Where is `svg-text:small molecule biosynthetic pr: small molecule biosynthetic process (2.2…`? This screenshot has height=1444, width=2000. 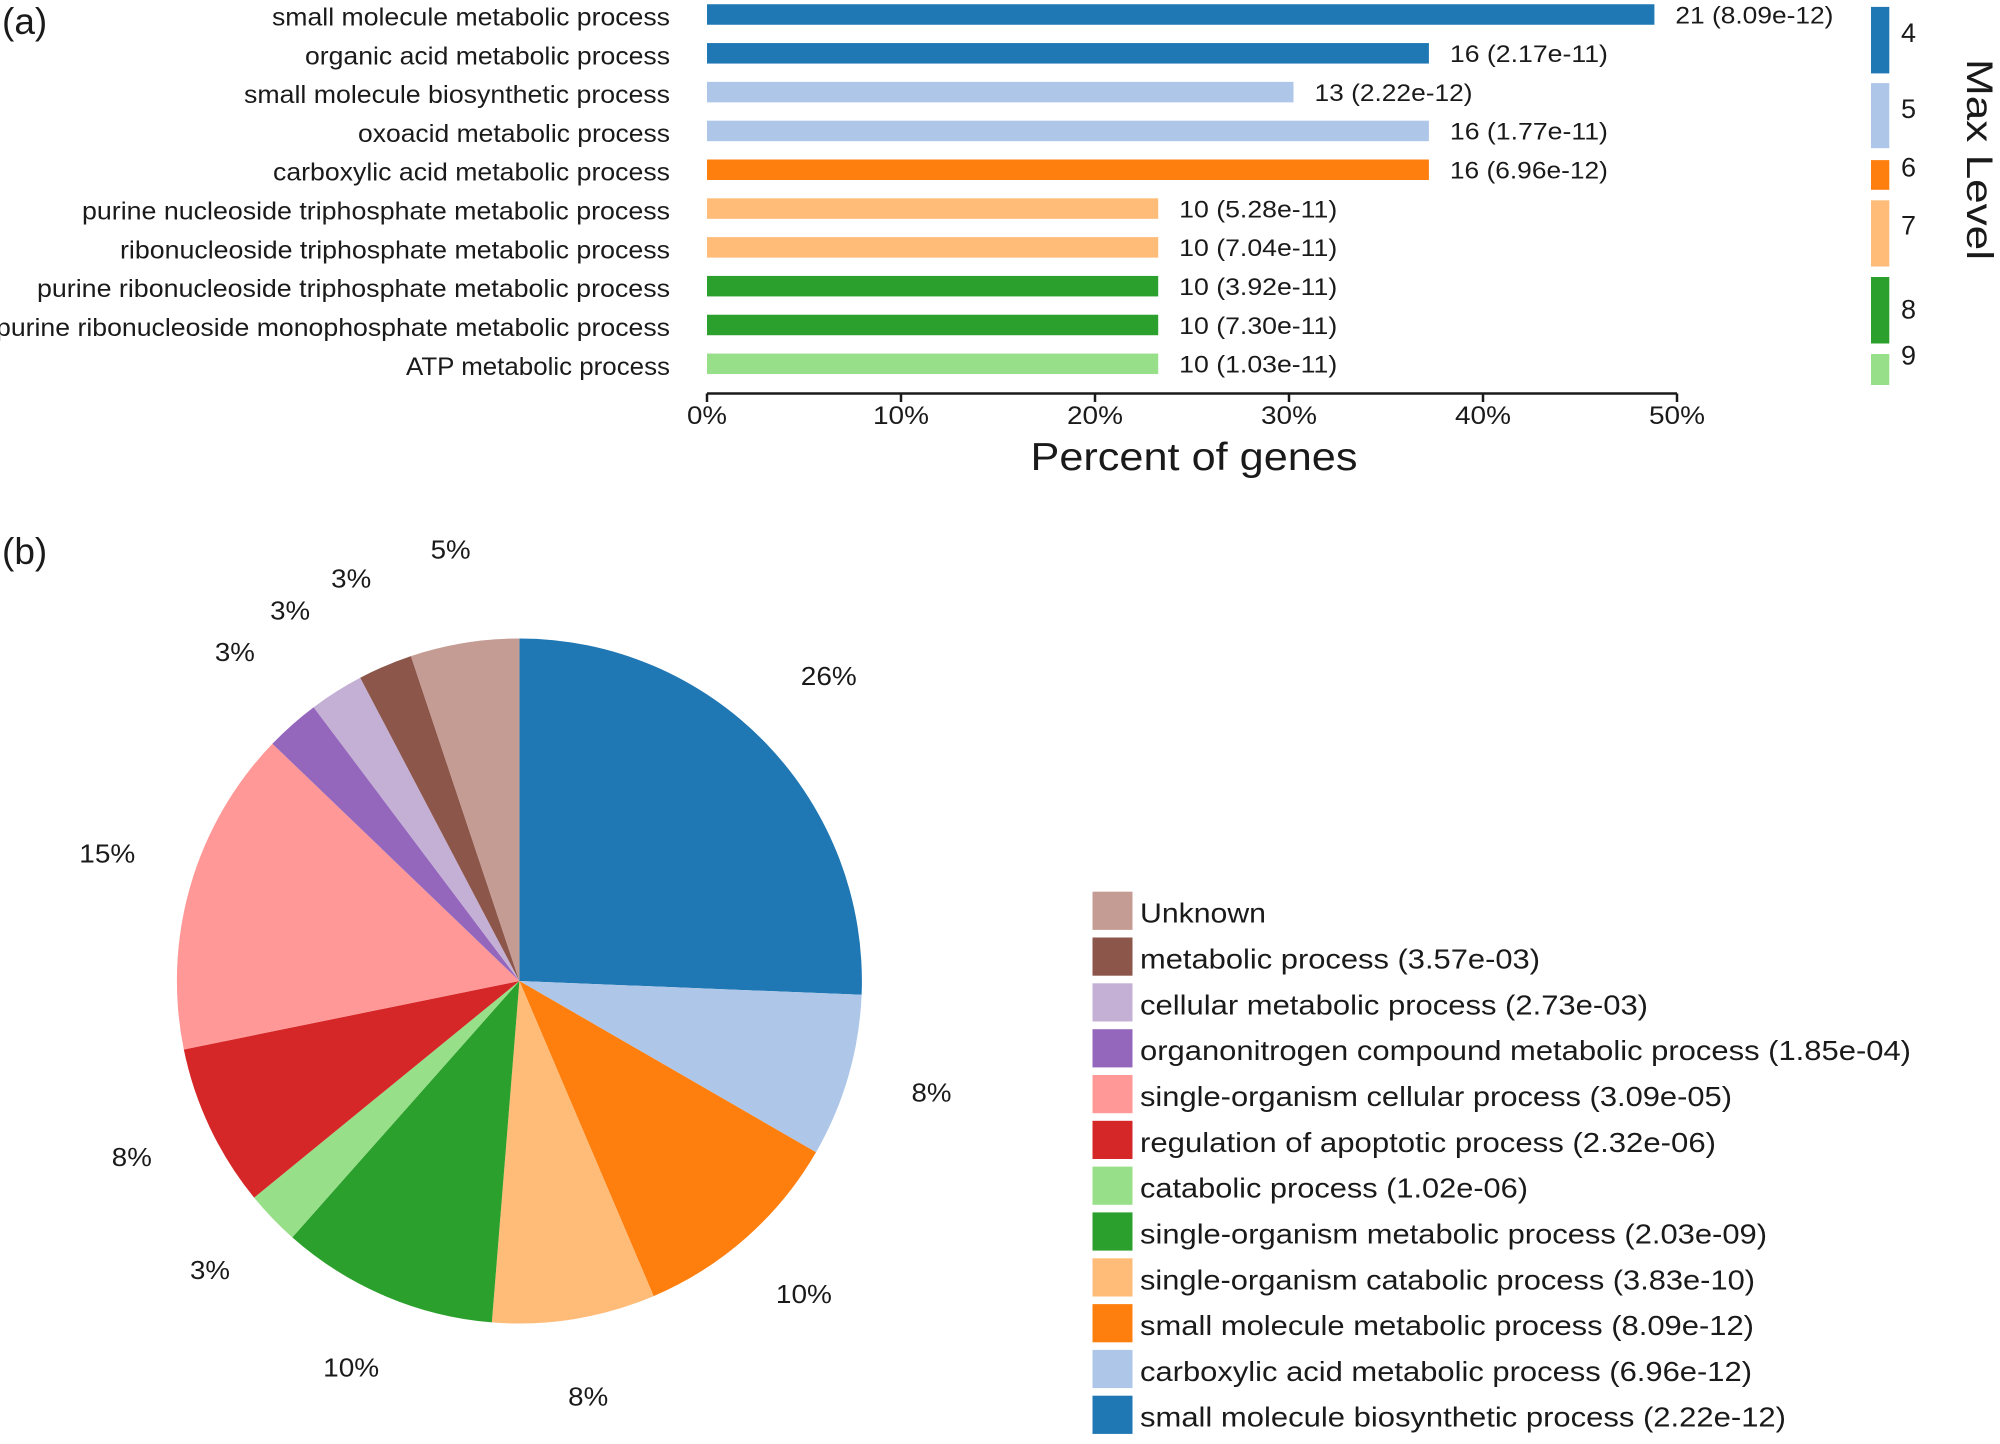
svg-text:small molecule biosynthetic pr: small molecule biosynthetic process (2.2… is located at coordinates (1463, 1417).